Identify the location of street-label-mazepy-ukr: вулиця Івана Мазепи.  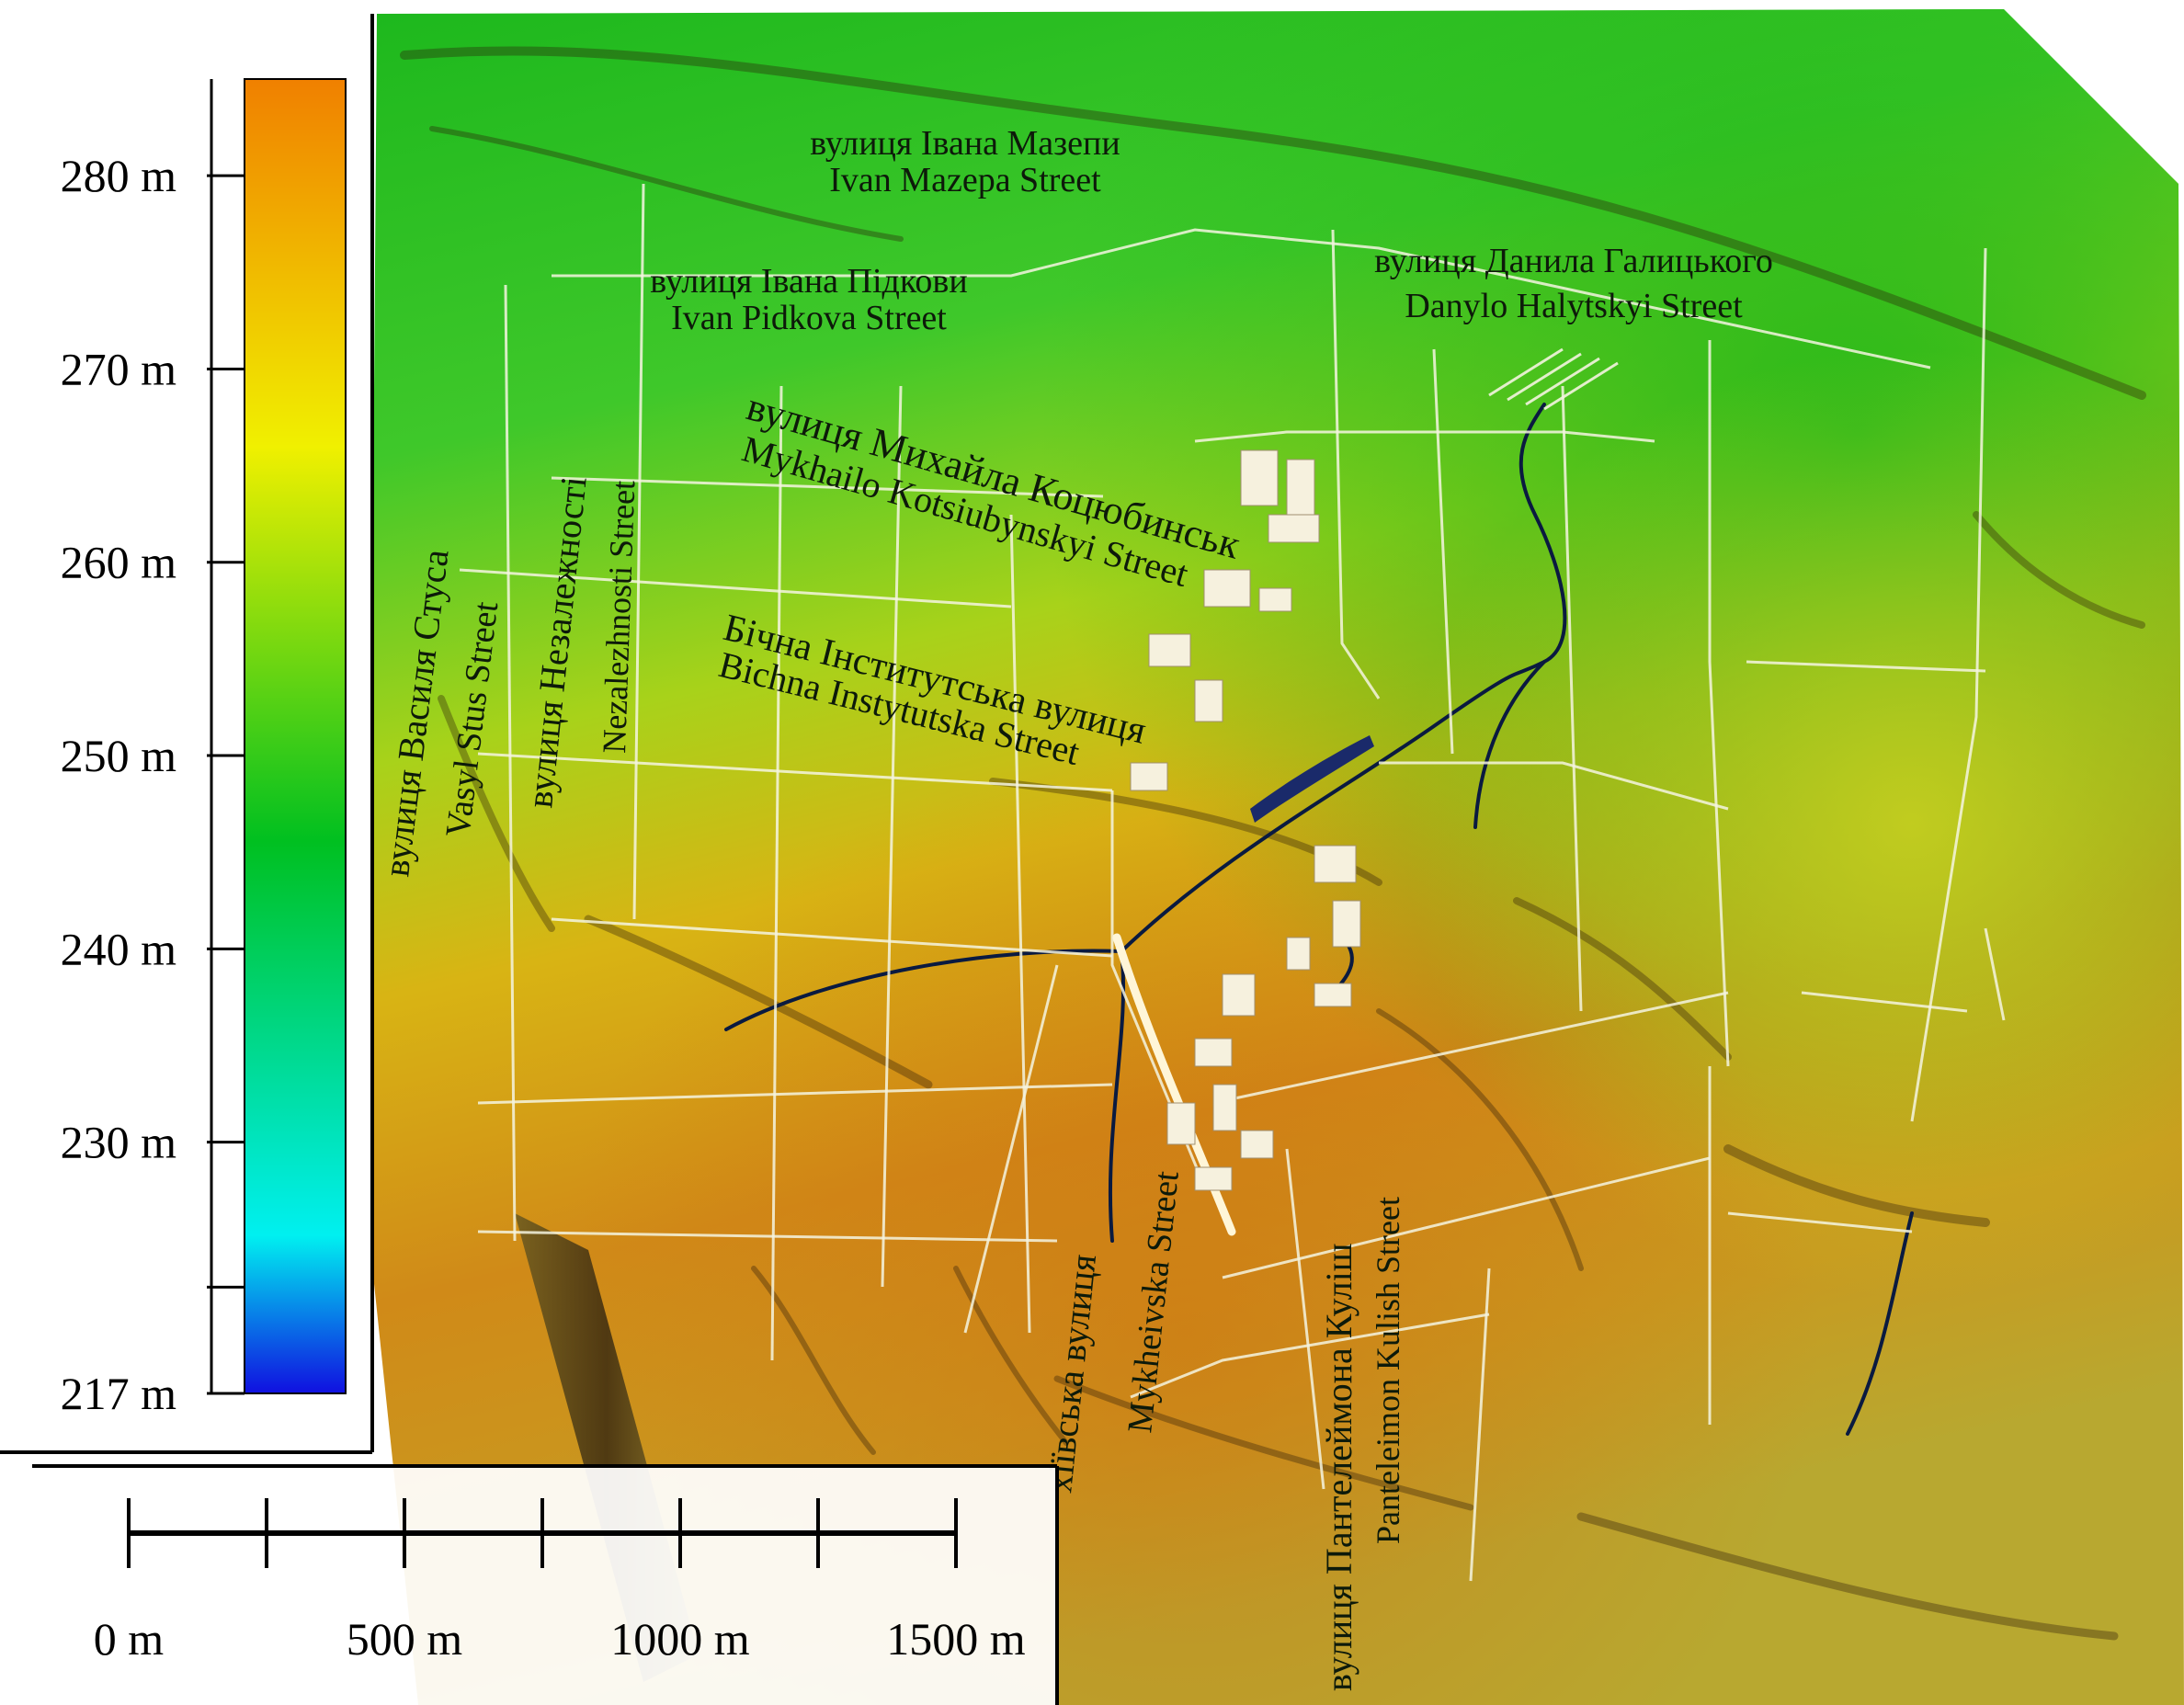
(965, 143).